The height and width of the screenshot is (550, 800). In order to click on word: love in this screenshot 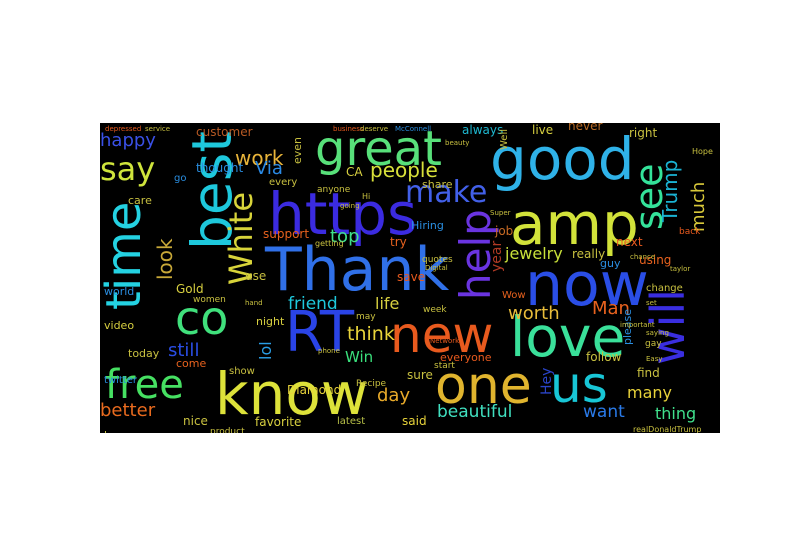, I will do `click(568, 337)`.